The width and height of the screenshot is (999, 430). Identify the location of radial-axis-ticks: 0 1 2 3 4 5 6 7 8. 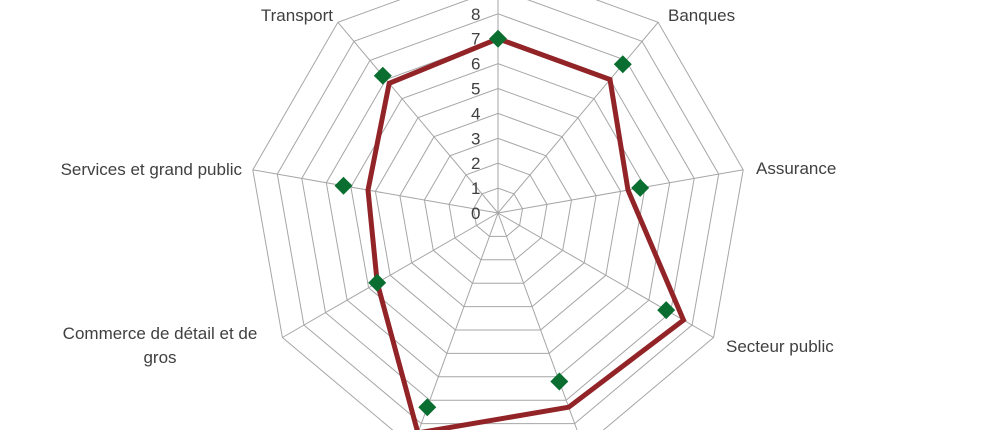
(475, 114).